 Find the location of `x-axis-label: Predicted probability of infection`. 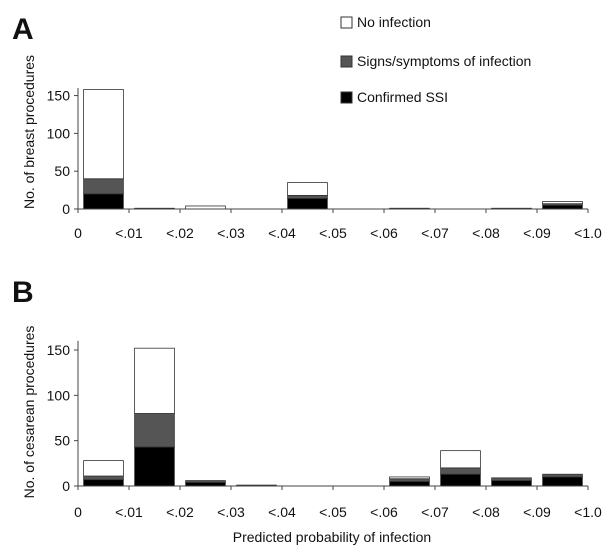

x-axis-label: Predicted probability of infection is located at coordinates (332, 537).